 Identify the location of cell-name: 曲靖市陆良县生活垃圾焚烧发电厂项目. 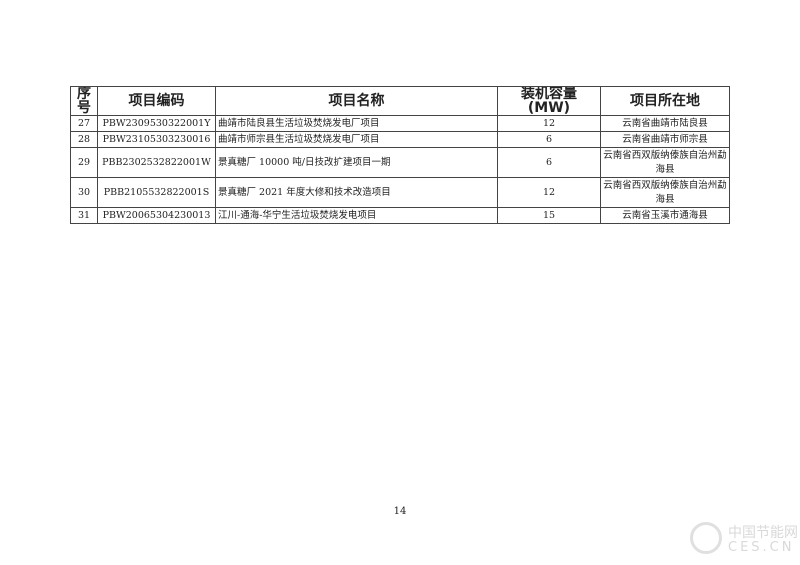
(356, 123).